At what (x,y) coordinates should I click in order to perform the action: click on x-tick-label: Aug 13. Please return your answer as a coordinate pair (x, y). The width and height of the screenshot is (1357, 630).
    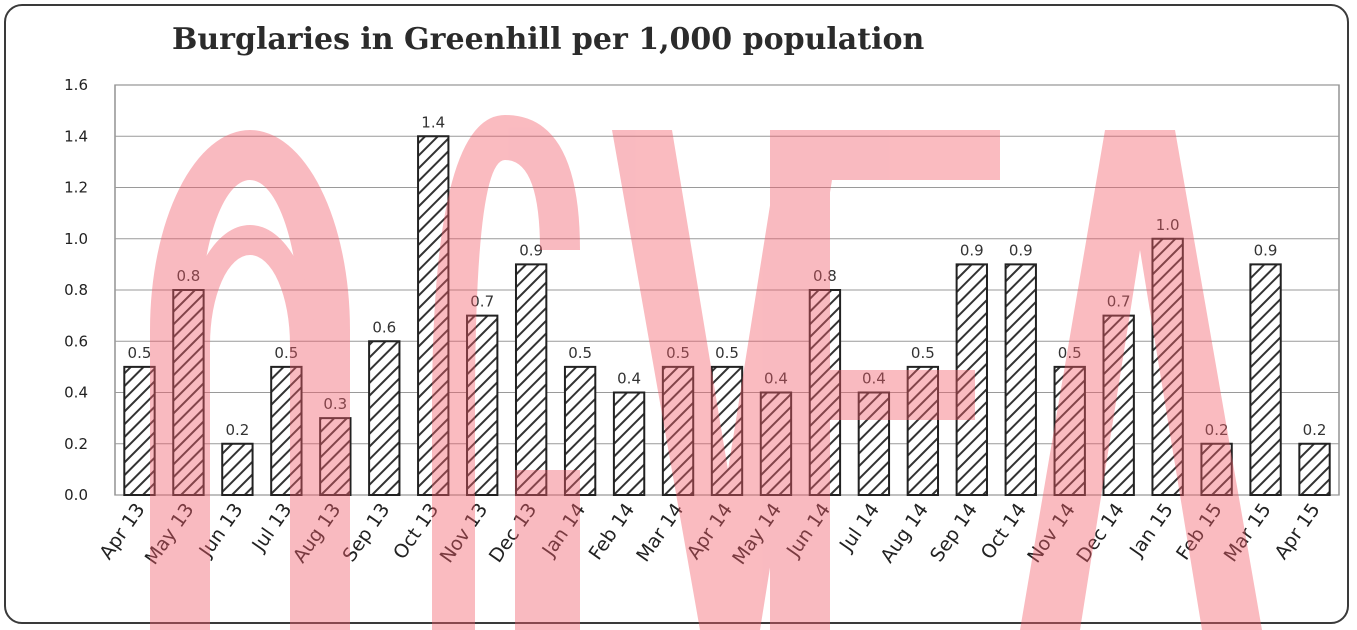
    Looking at the image, I should click on (317, 533).